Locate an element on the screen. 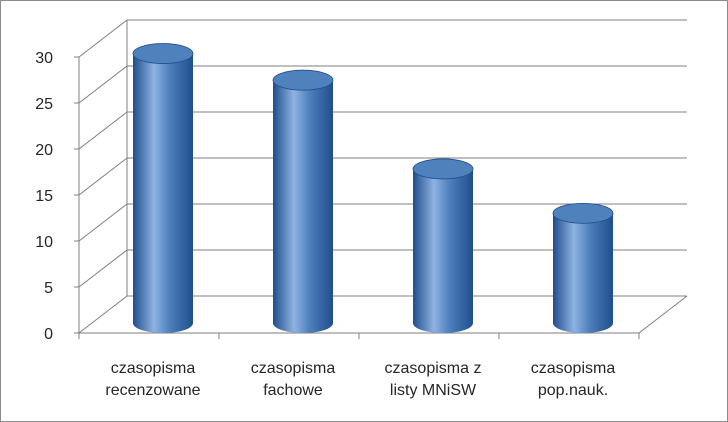  y-tick-label: 15 is located at coordinates (44, 196).